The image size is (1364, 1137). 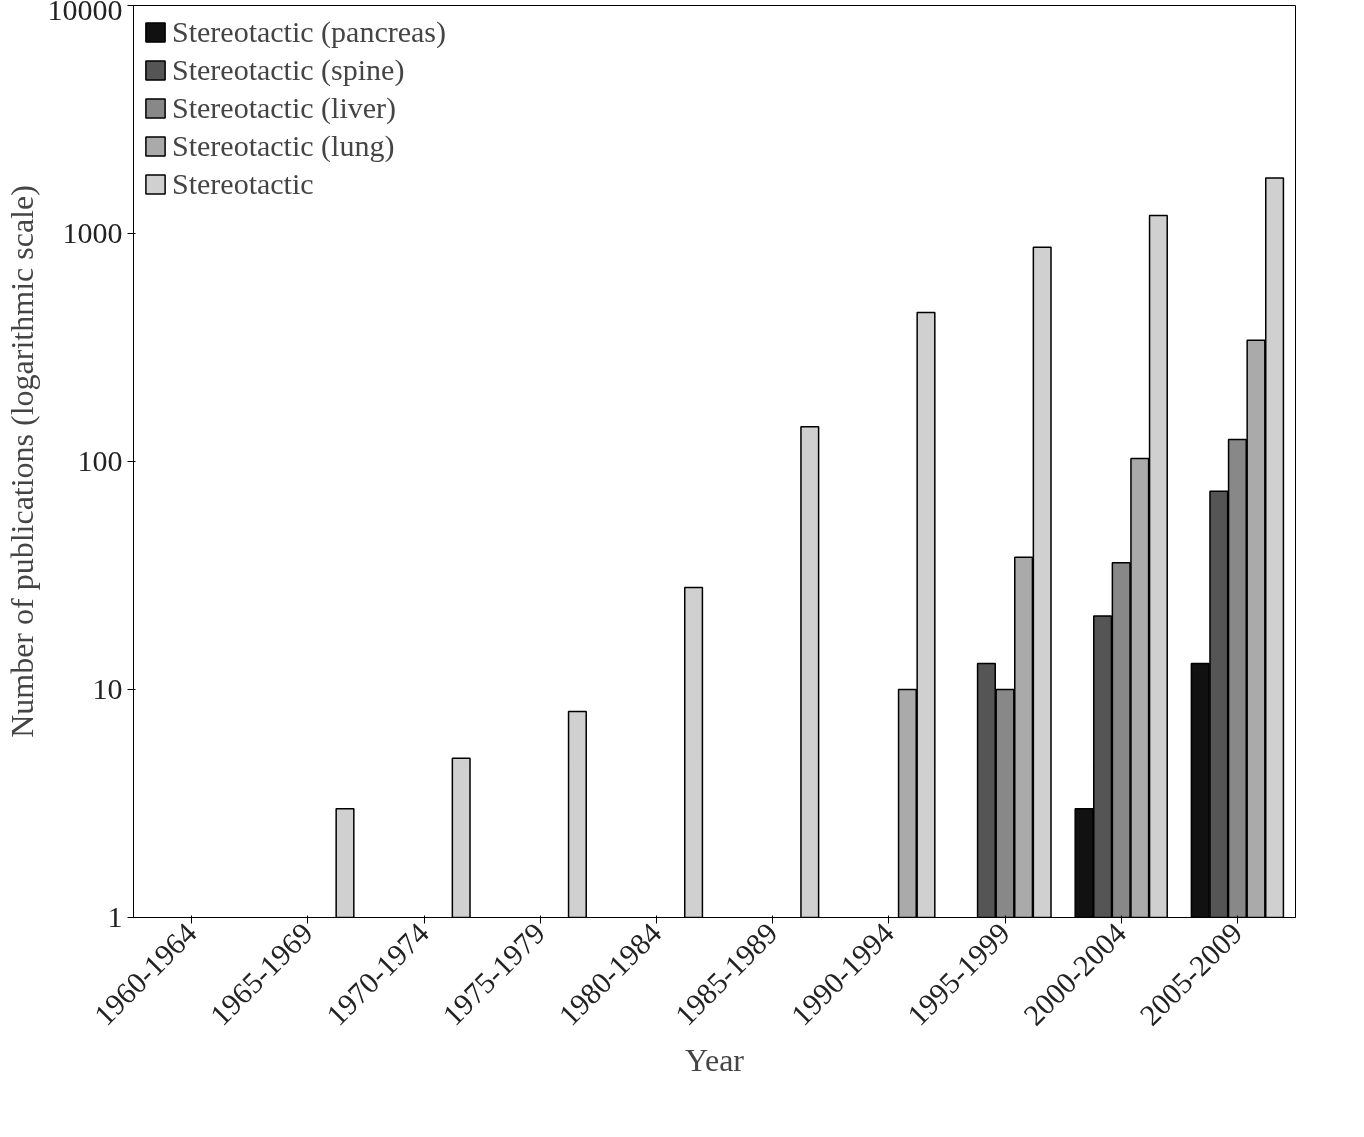 I want to click on y-tick-label: 1000, so click(x=92, y=232).